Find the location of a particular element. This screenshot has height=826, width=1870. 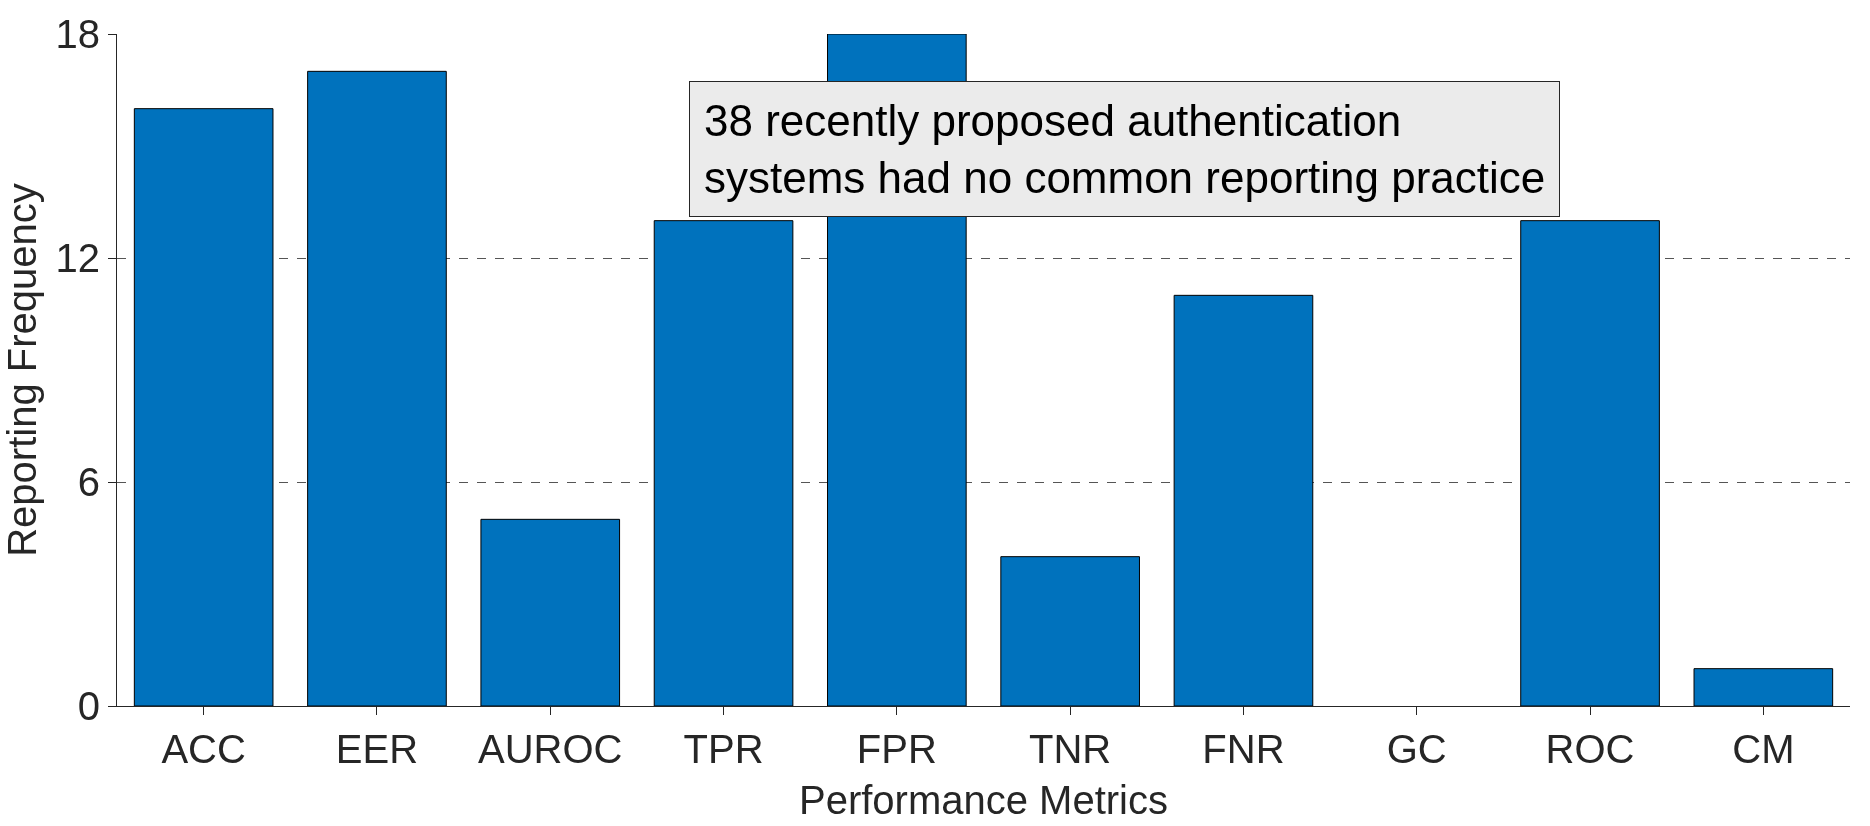

y-axis-title: Reporting Frequency is located at coordinates (22, 370).